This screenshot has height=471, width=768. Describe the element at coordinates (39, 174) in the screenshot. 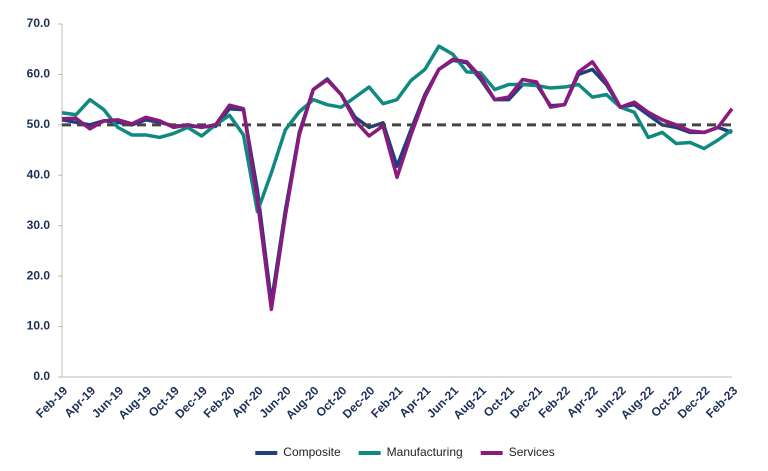

I see `y-tick-label: 40.0` at that location.